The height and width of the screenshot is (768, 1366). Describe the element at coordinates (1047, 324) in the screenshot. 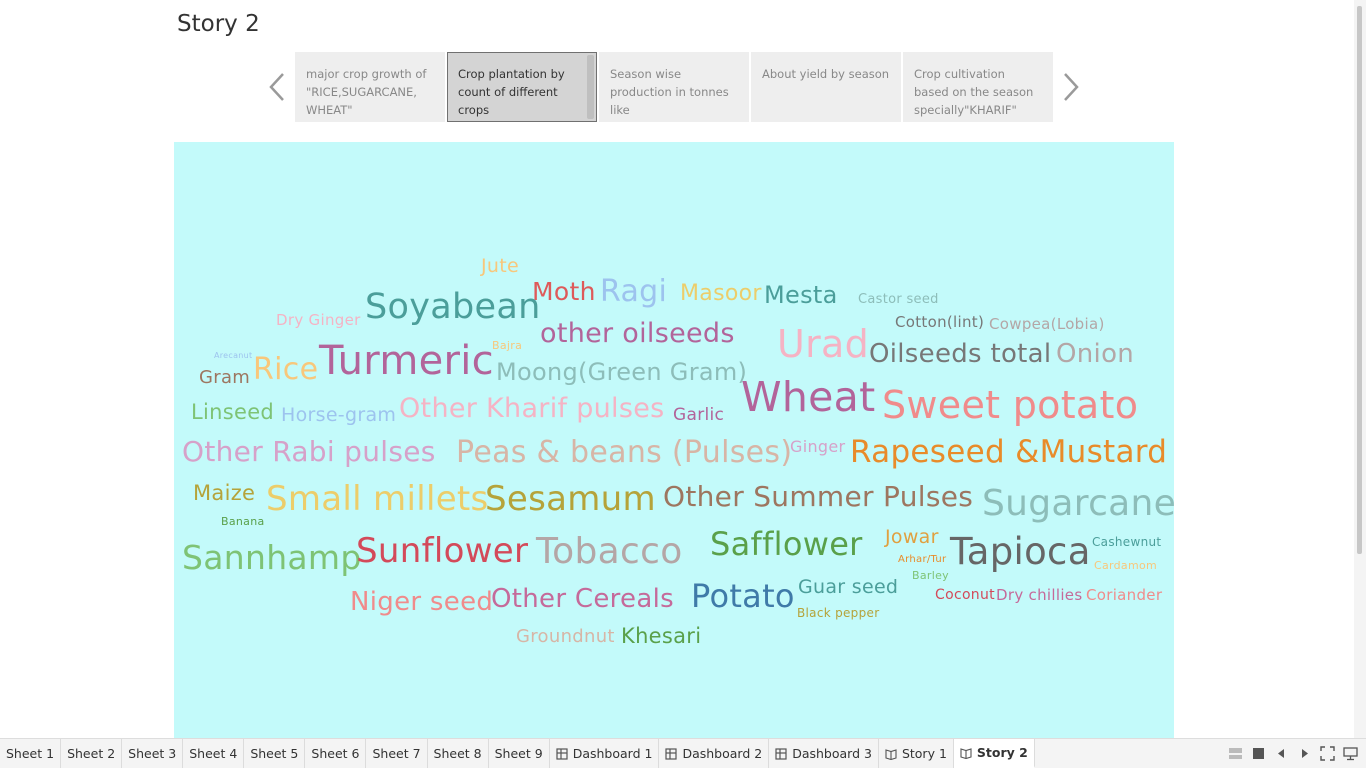

I see `word-cowpea-lobia: Cowpea(Lobia)` at that location.